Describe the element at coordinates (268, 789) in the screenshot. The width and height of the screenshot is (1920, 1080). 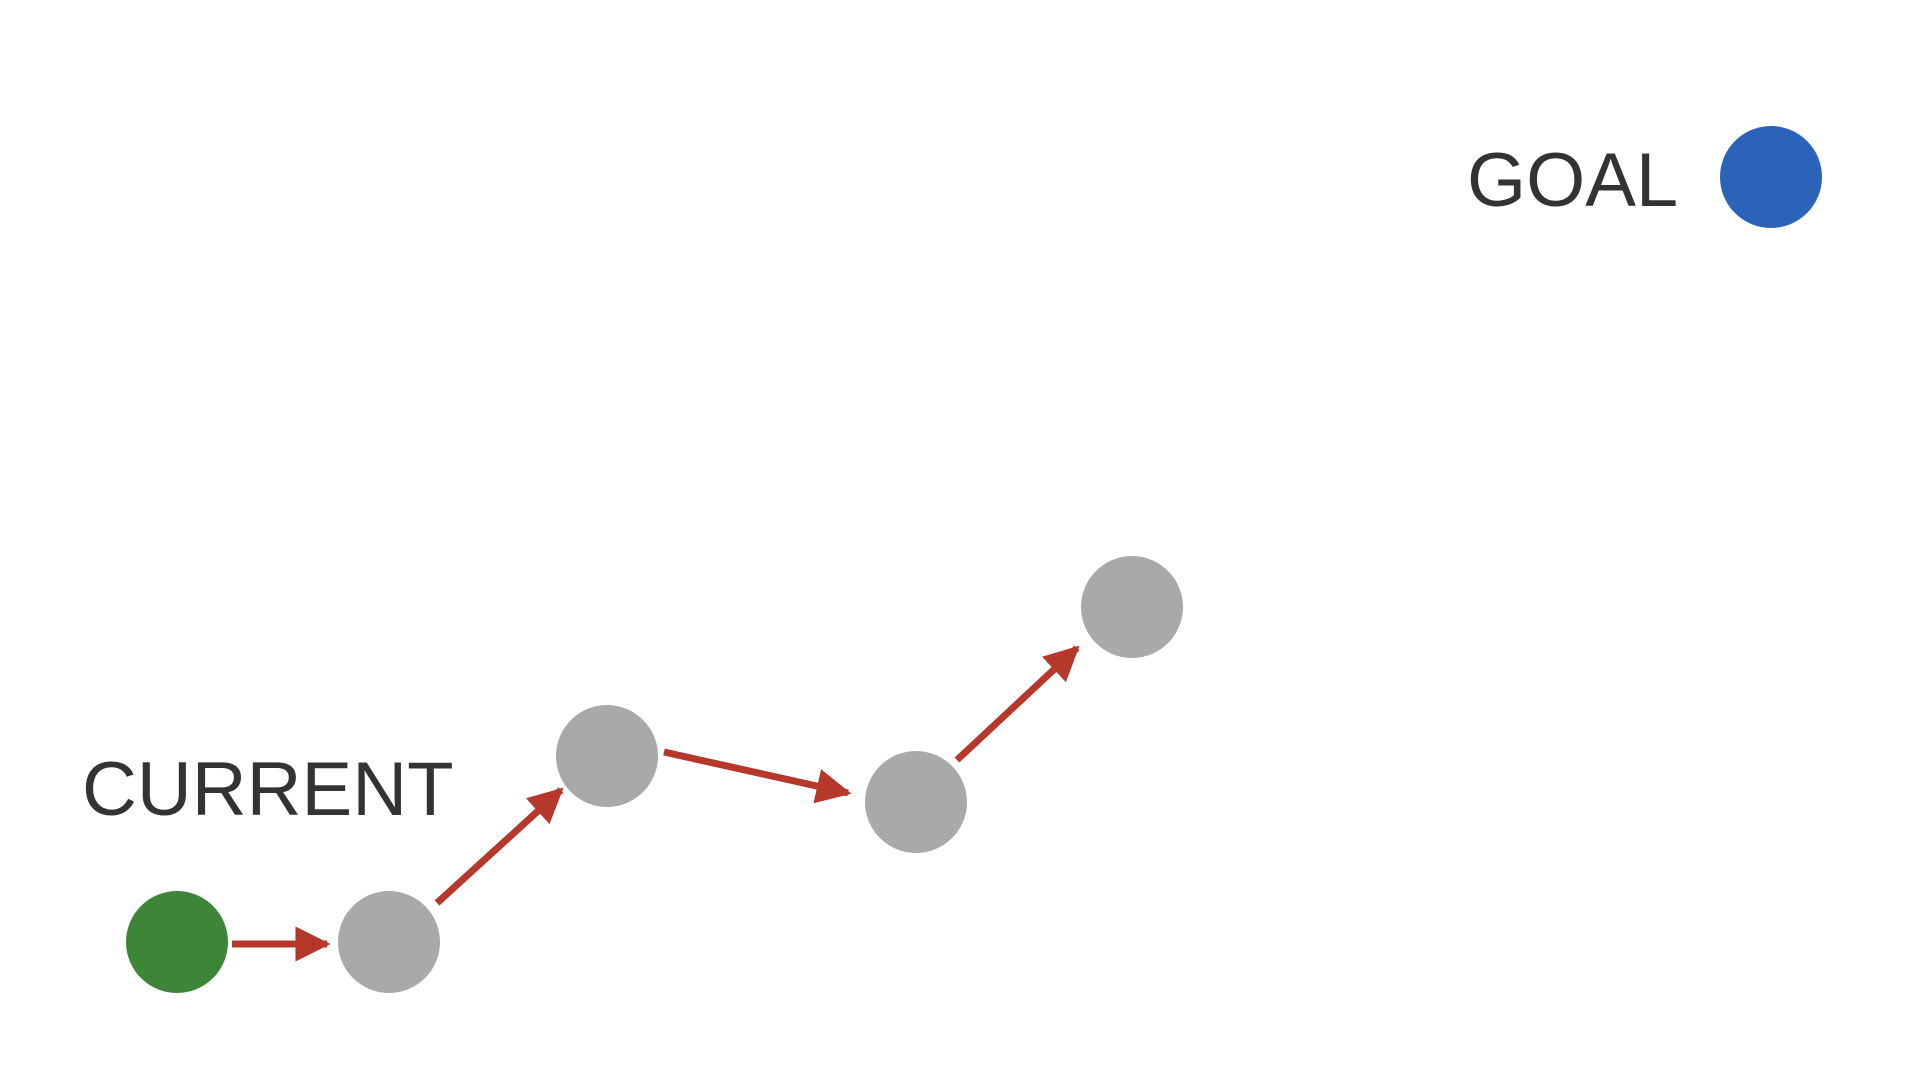
I see `current-label: CURRENT` at that location.